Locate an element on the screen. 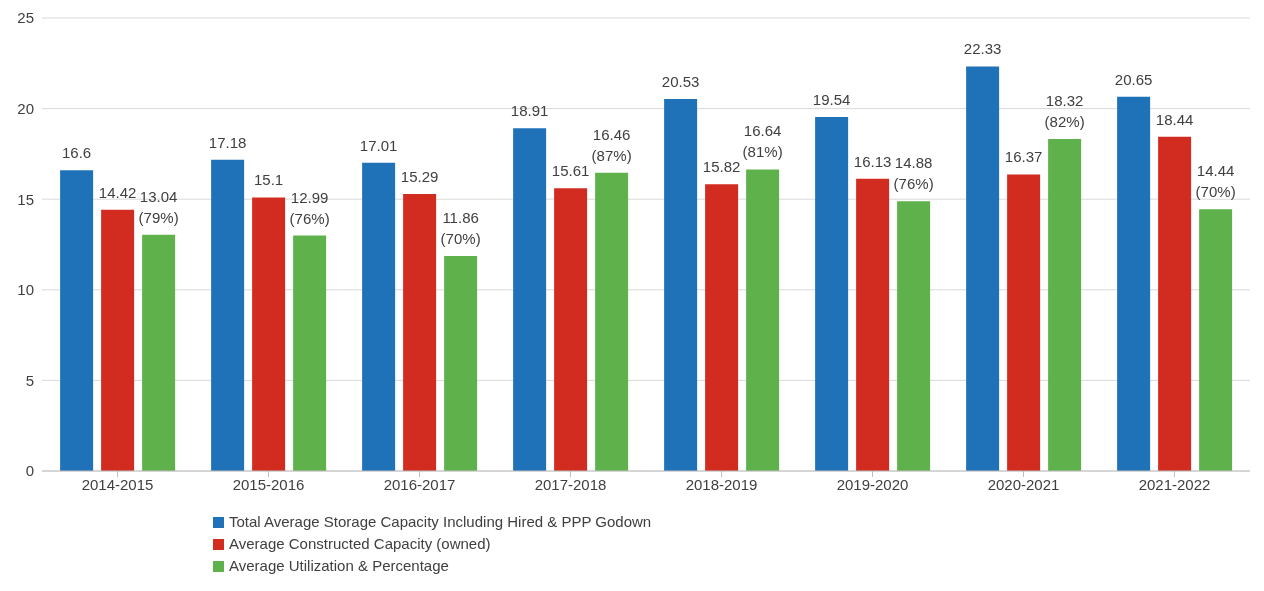 This screenshot has width=1264, height=591. x-tick-label: 2015-2016 is located at coordinates (268, 484).